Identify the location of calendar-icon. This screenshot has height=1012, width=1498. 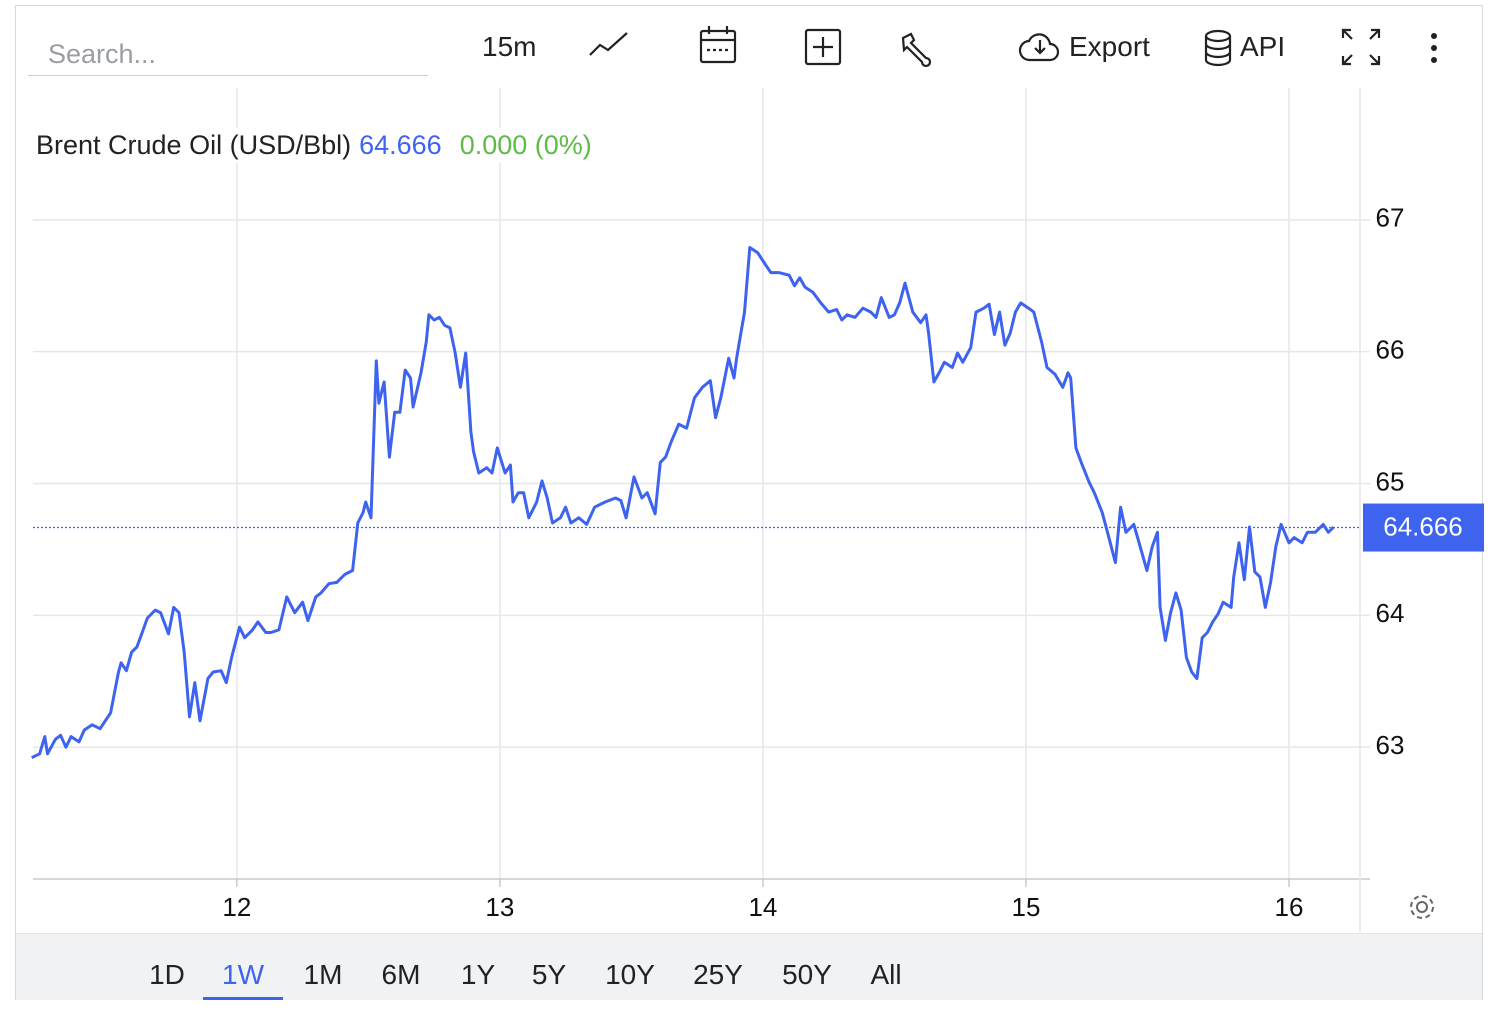
(718, 45).